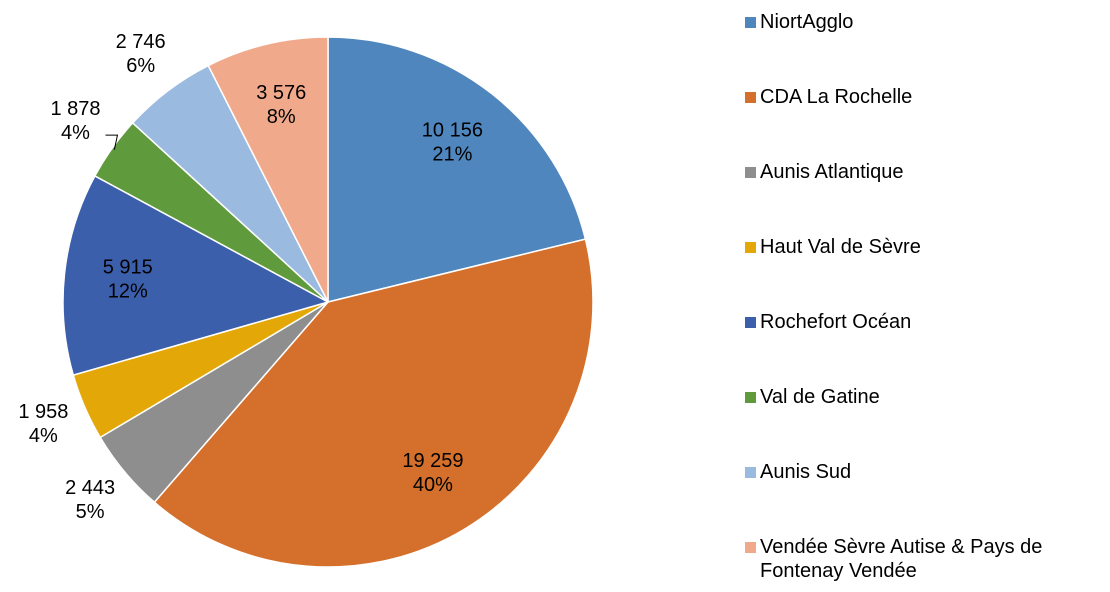 The width and height of the screenshot is (1110, 592). I want to click on legend-label: Val de Gatine, so click(820, 397).